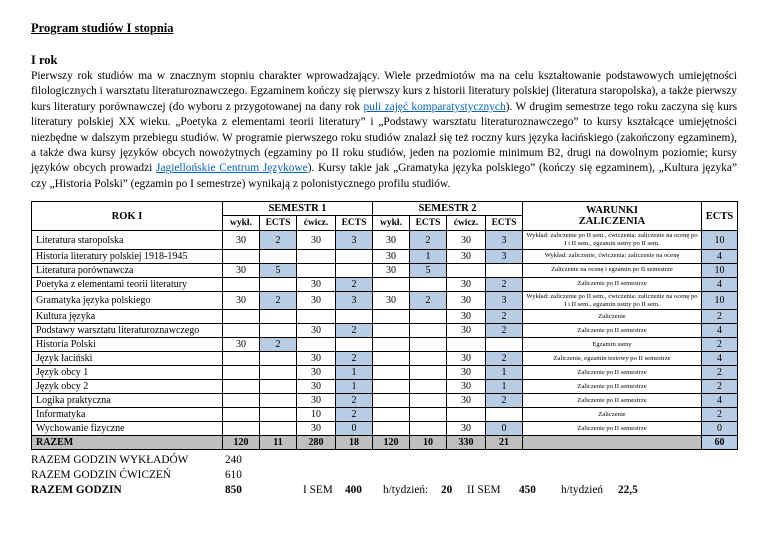 Image resolution: width=768 pixels, height=543 pixels. What do you see at coordinates (297, 209) in the screenshot?
I see `semester1-header: SEMESTR 1` at bounding box center [297, 209].